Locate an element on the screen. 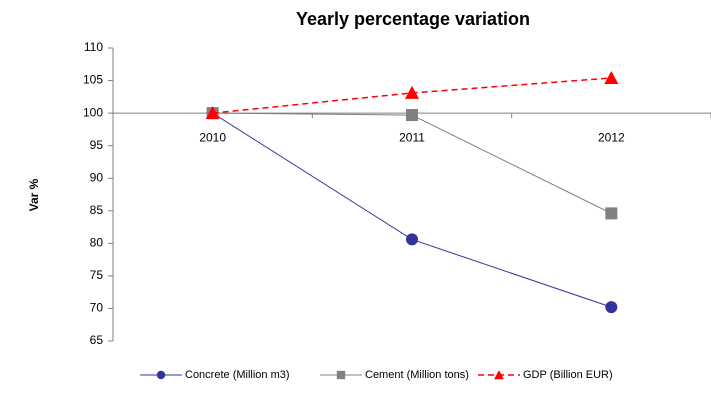 The height and width of the screenshot is (410, 711). x-tick-label: 2011 is located at coordinates (412, 137).